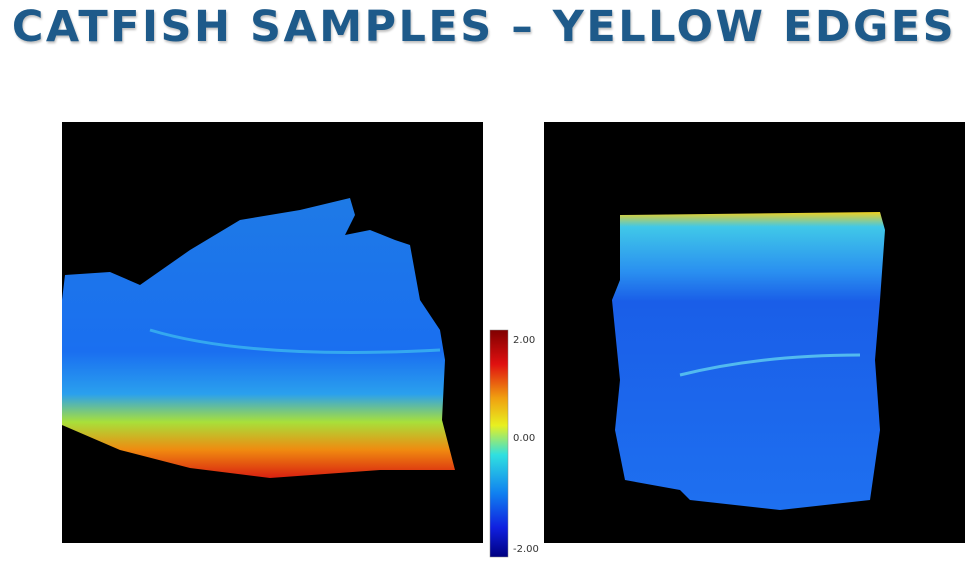  Describe the element at coordinates (484, 27) in the screenshot. I see `slide-title: CATFISH SAMPLES – YELLOW EDGES` at that location.